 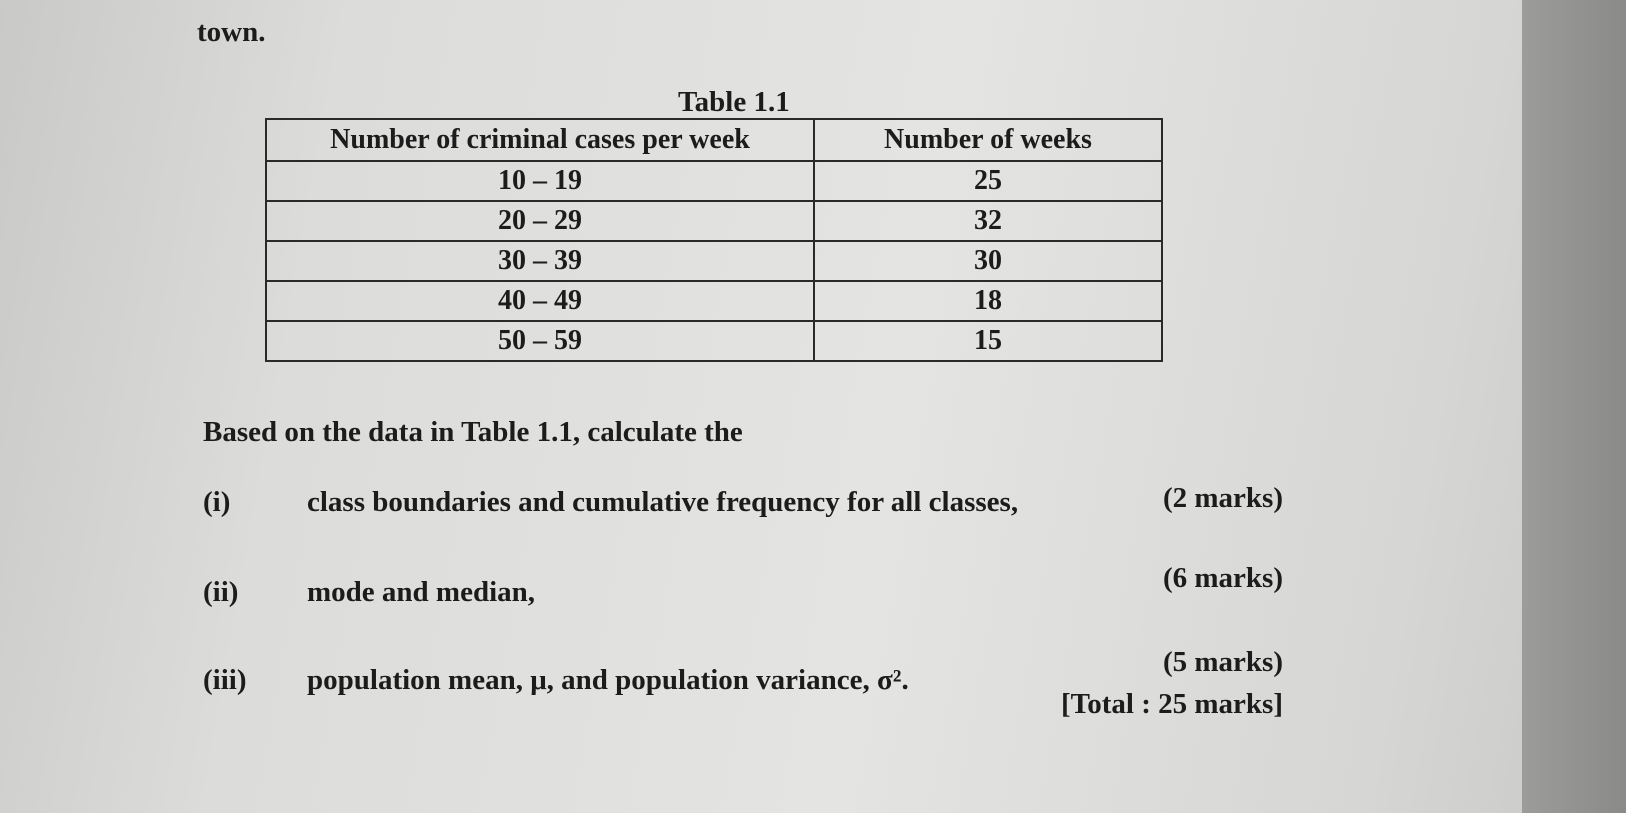 I want to click on frequency-cell: 15, so click(x=988, y=341).